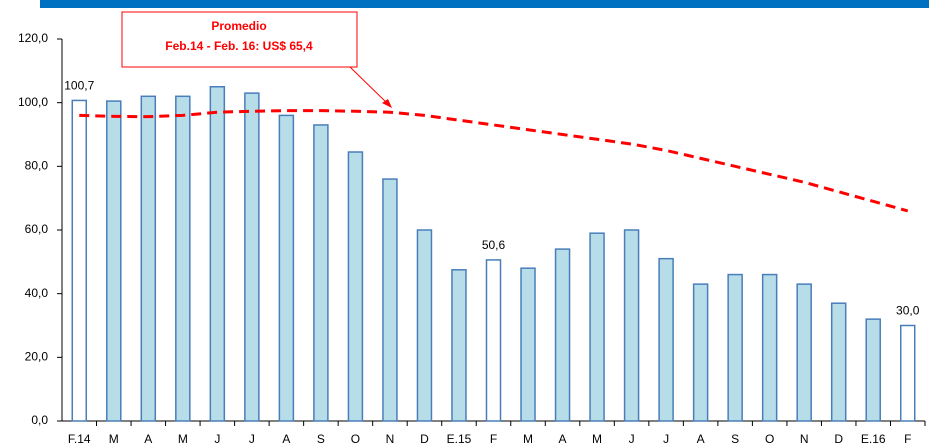 The height and width of the screenshot is (448, 929). Describe the element at coordinates (369, 85) in the screenshot. I see `annotation-pointer` at that location.